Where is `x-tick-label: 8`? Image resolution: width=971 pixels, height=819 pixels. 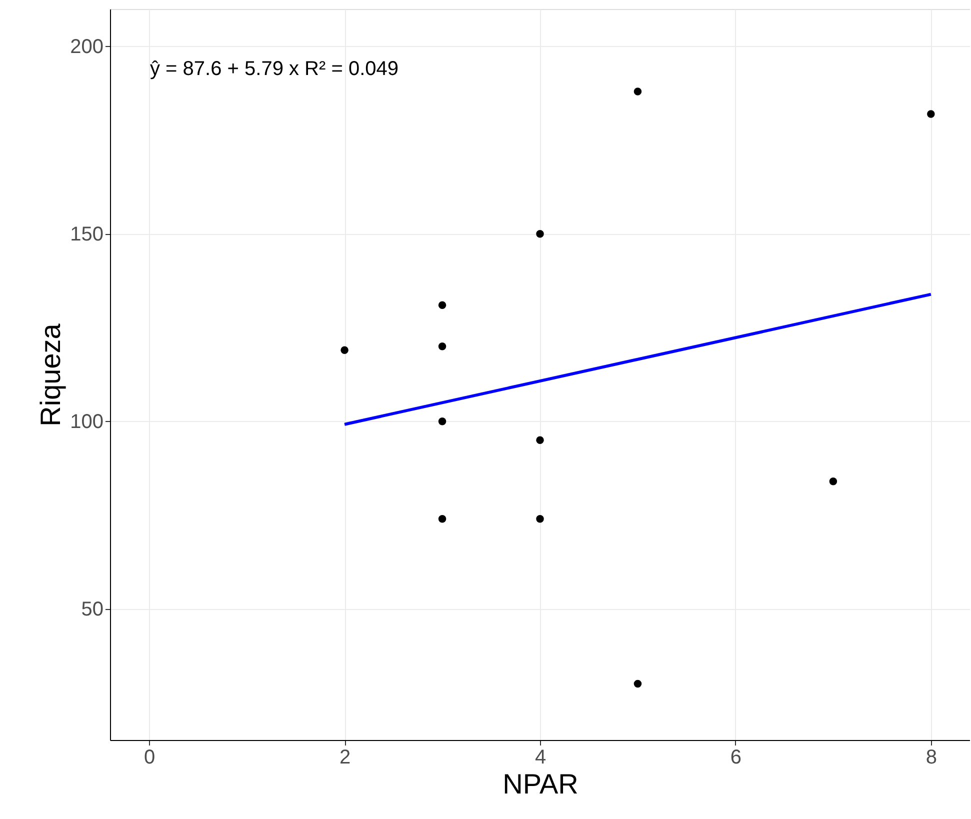 x-tick-label: 8 is located at coordinates (931, 757).